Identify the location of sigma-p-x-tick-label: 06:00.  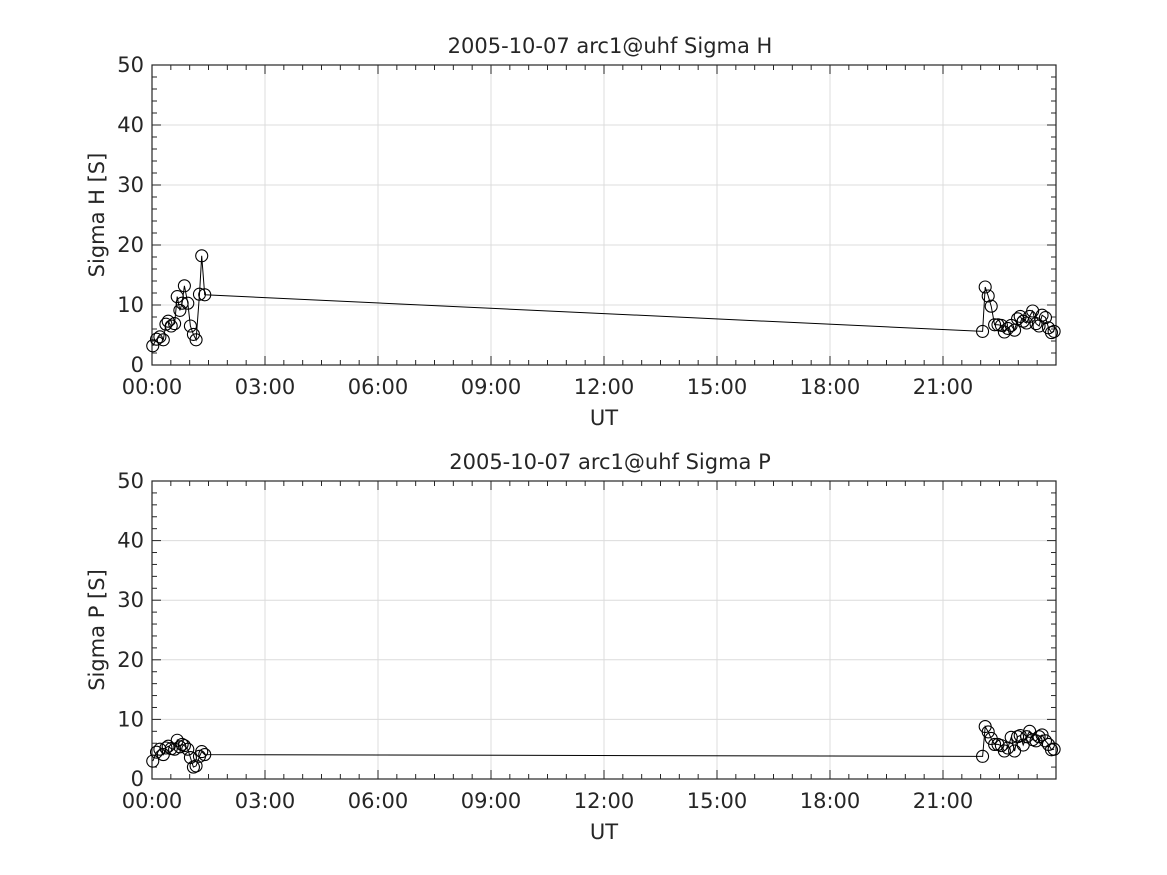
(378, 801).